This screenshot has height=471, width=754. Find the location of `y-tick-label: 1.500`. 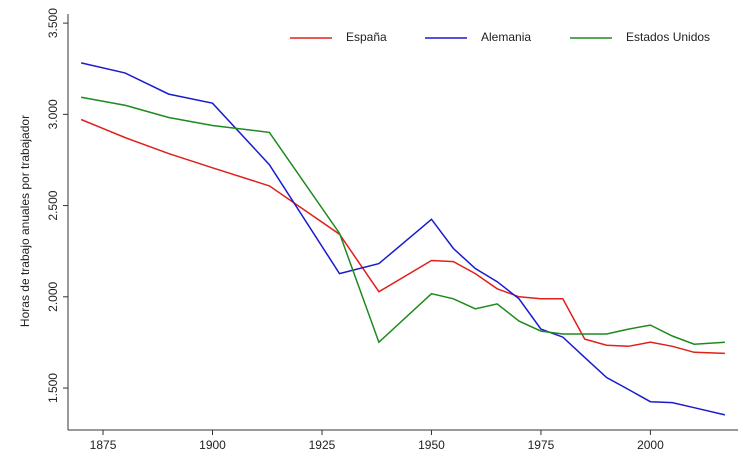

y-tick-label: 1.500 is located at coordinates (53, 388).